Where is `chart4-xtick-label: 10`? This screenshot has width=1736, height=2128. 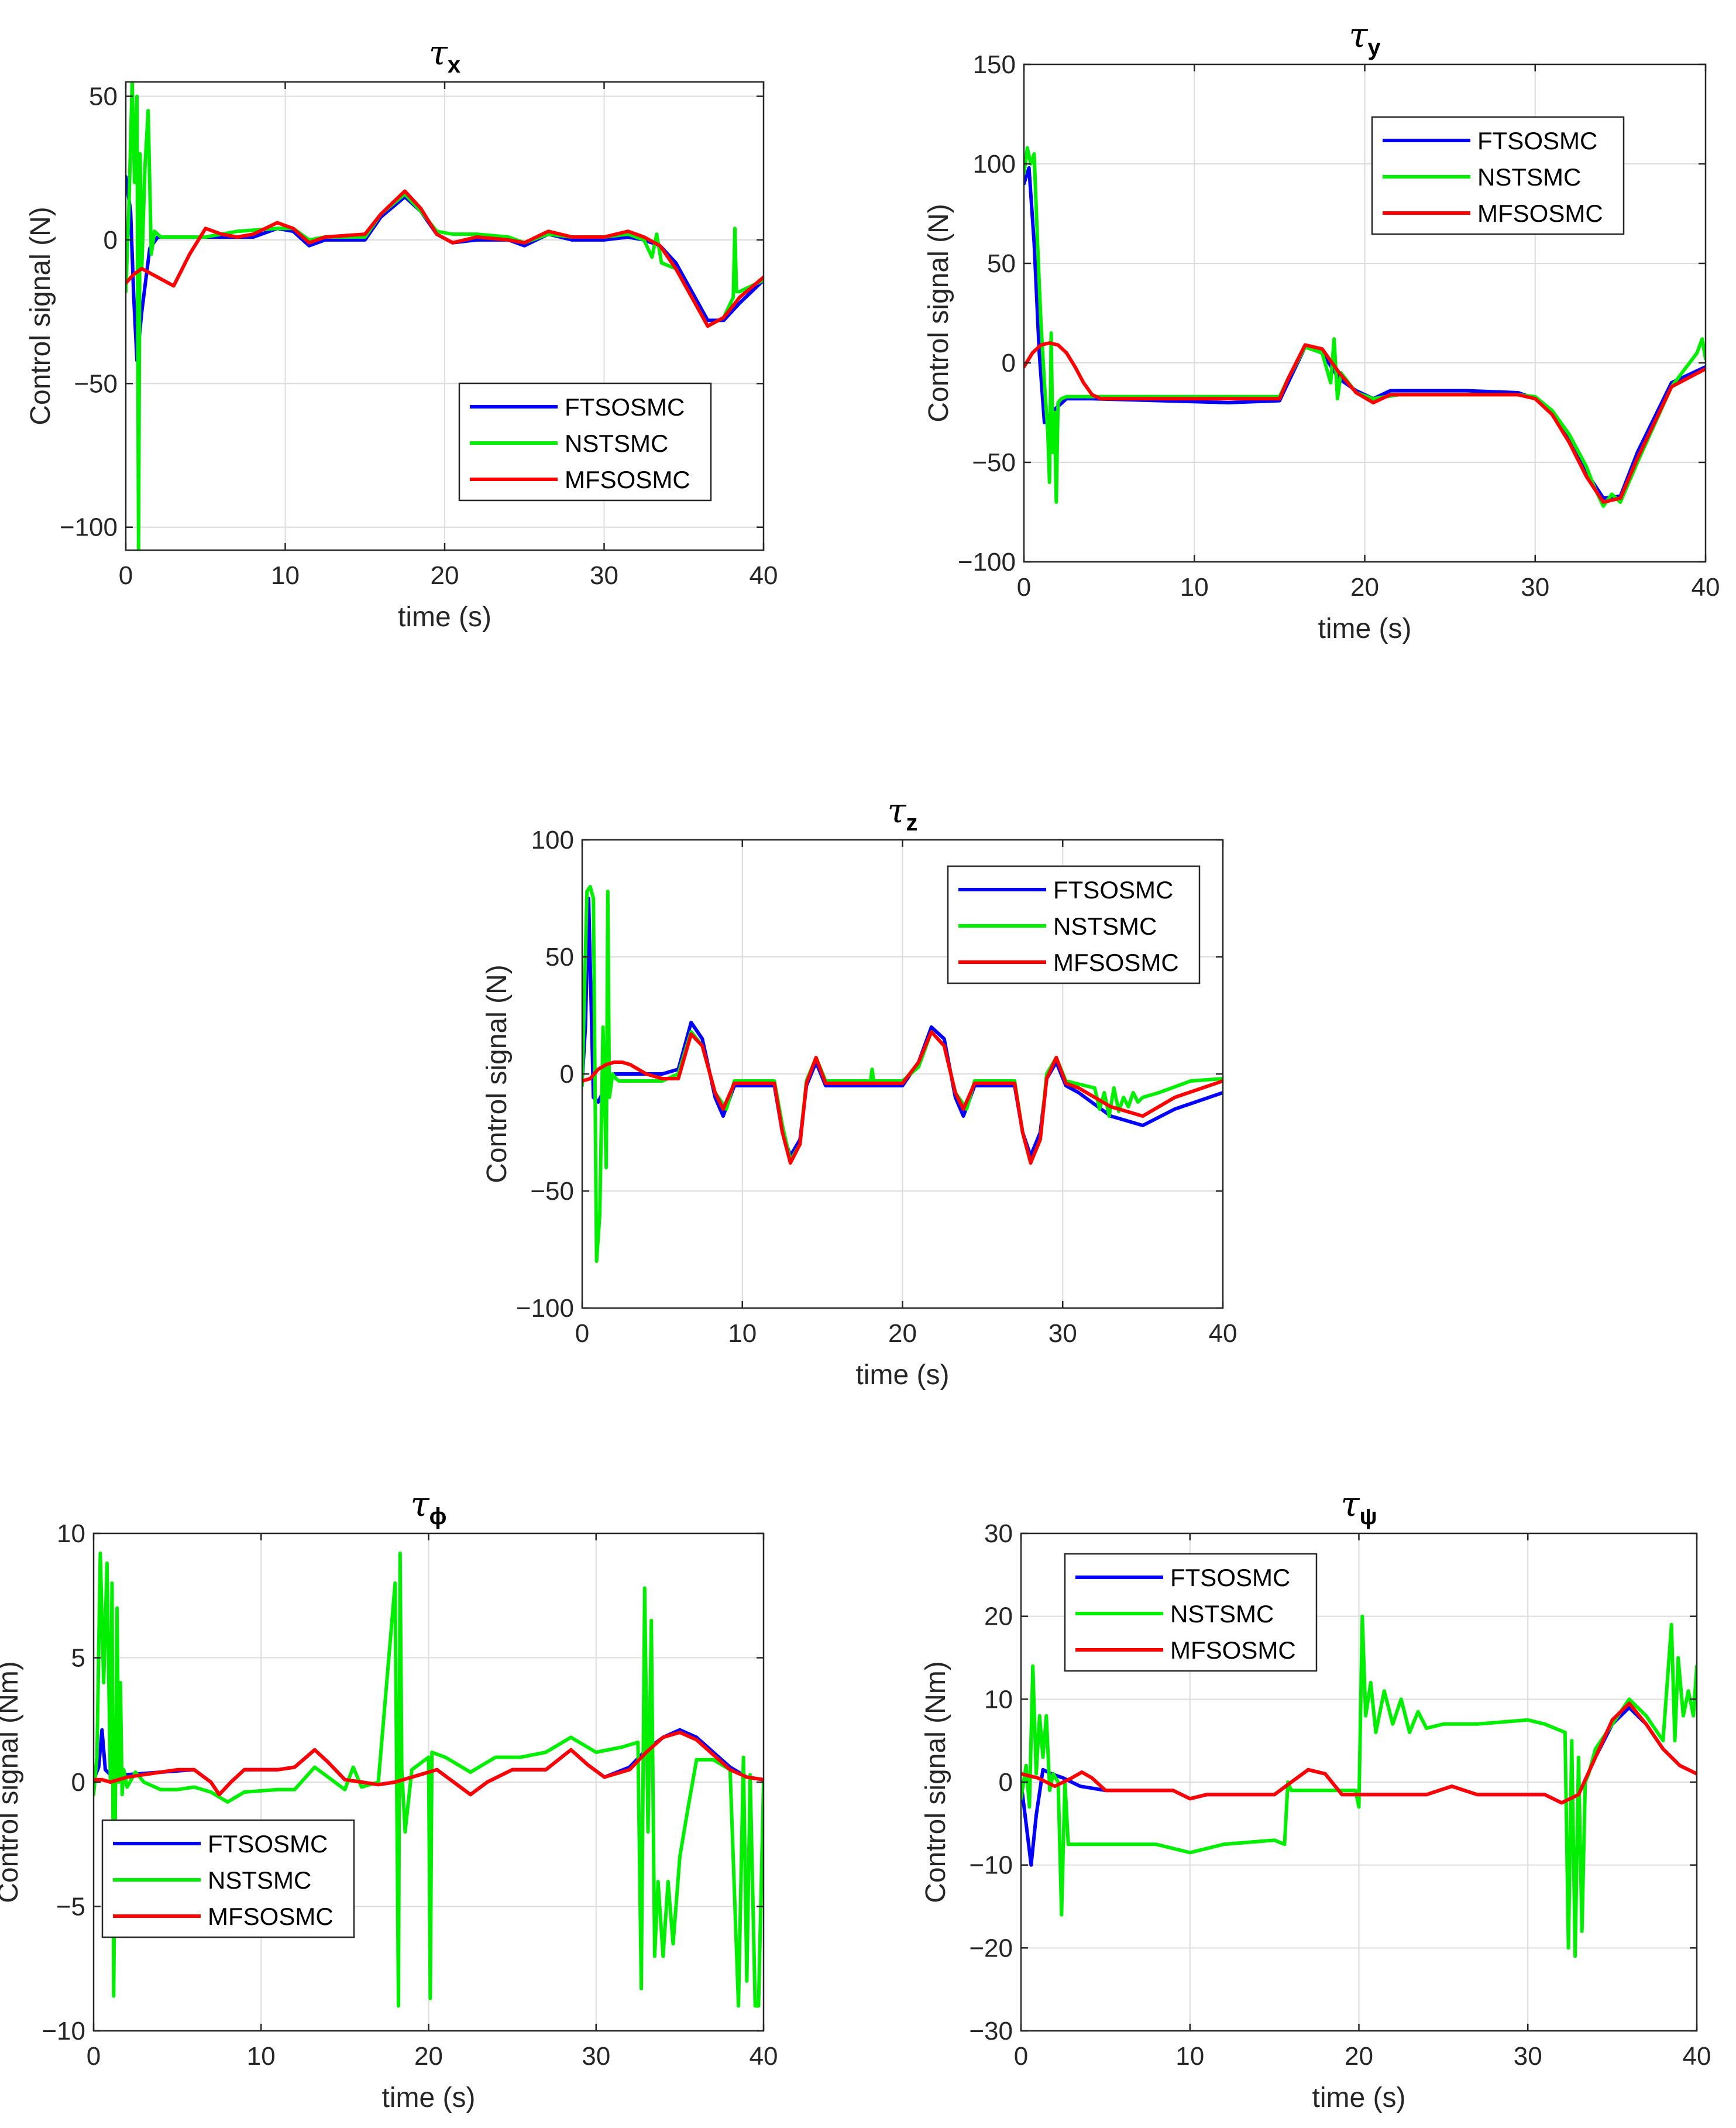
chart4-xtick-label: 10 is located at coordinates (1189, 2057).